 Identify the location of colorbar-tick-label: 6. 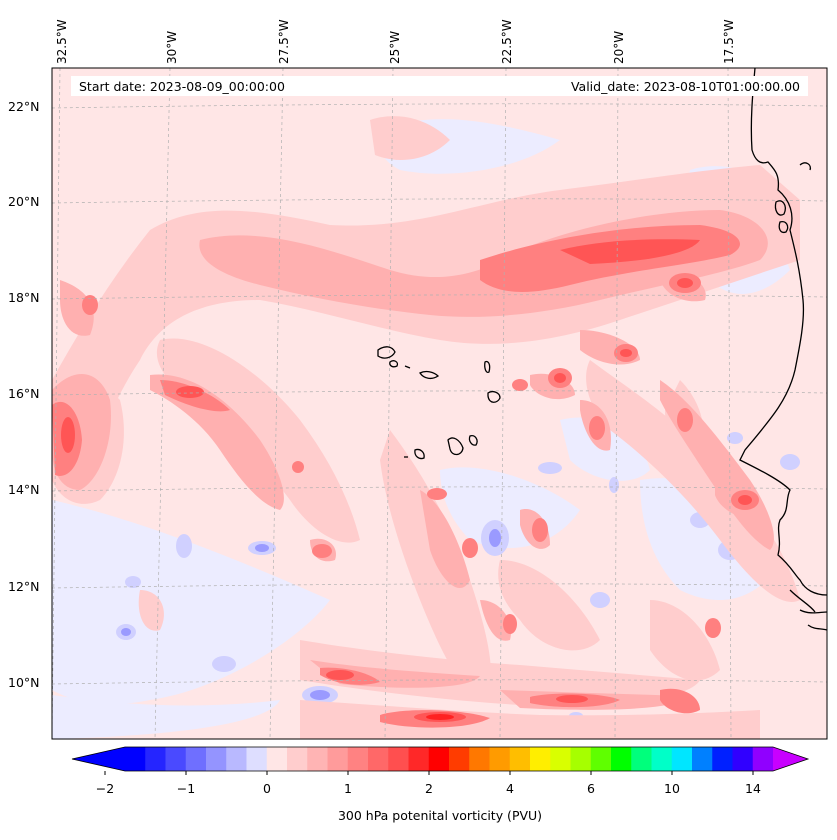
(591, 788).